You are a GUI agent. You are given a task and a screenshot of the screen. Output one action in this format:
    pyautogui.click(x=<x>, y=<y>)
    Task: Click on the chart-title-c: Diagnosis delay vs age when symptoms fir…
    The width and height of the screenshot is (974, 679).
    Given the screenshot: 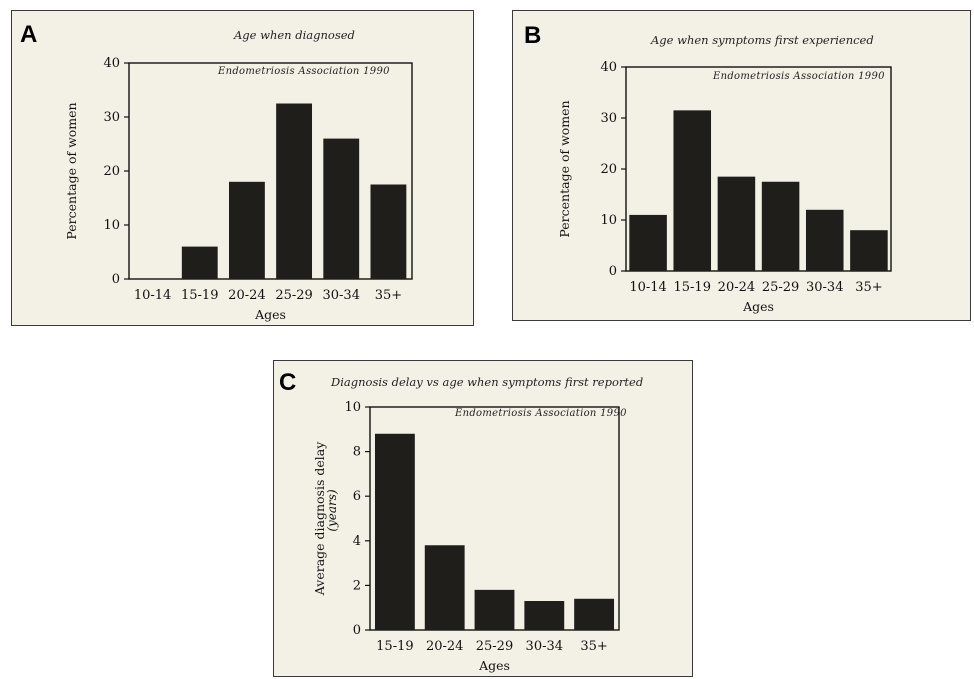 What is the action you would take?
    pyautogui.click(x=487, y=382)
    